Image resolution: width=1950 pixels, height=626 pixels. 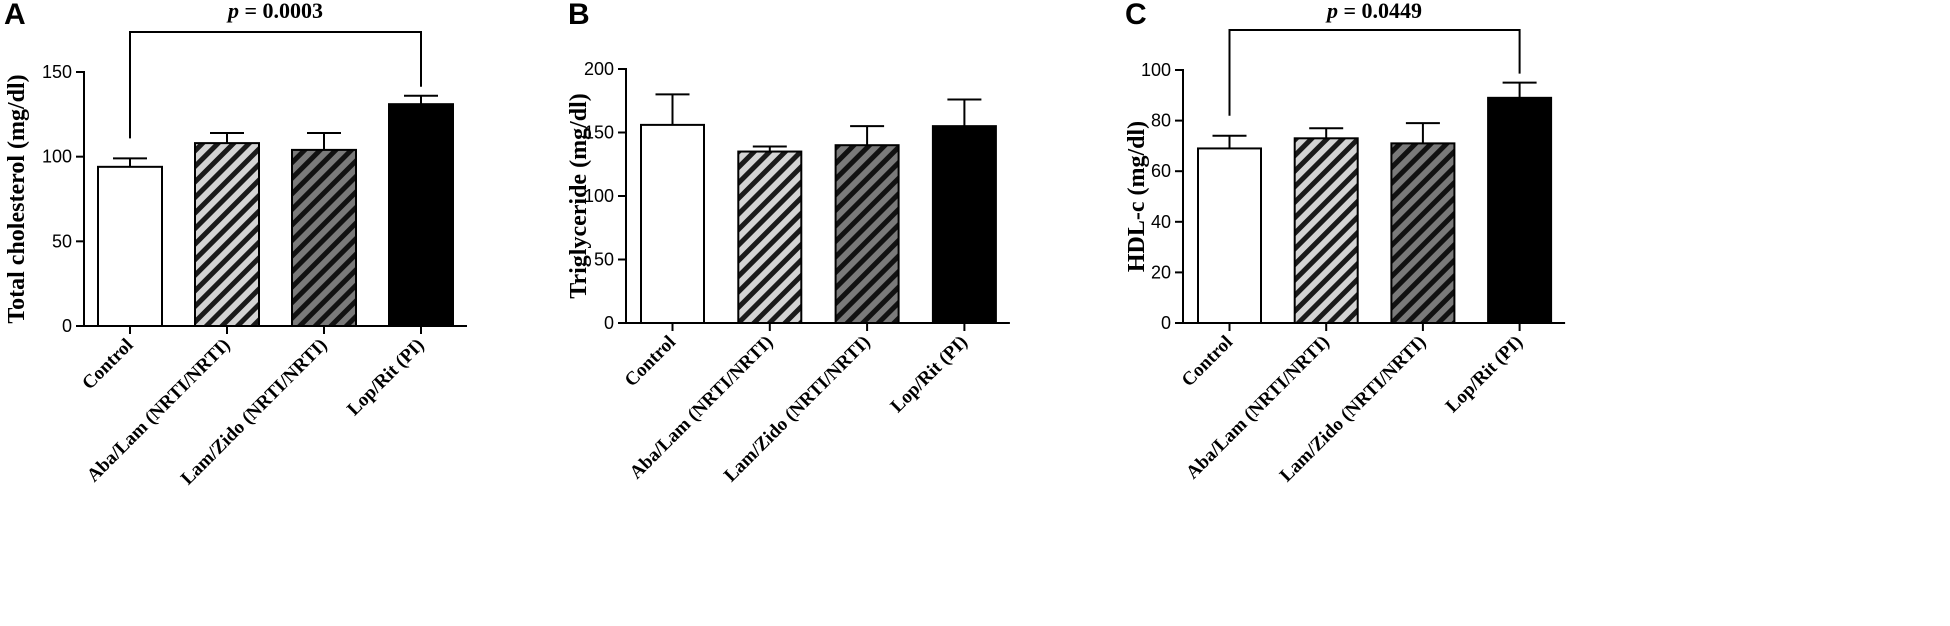 I want to click on p-value-label: p = 0.0449, so click(x=1373, y=11).